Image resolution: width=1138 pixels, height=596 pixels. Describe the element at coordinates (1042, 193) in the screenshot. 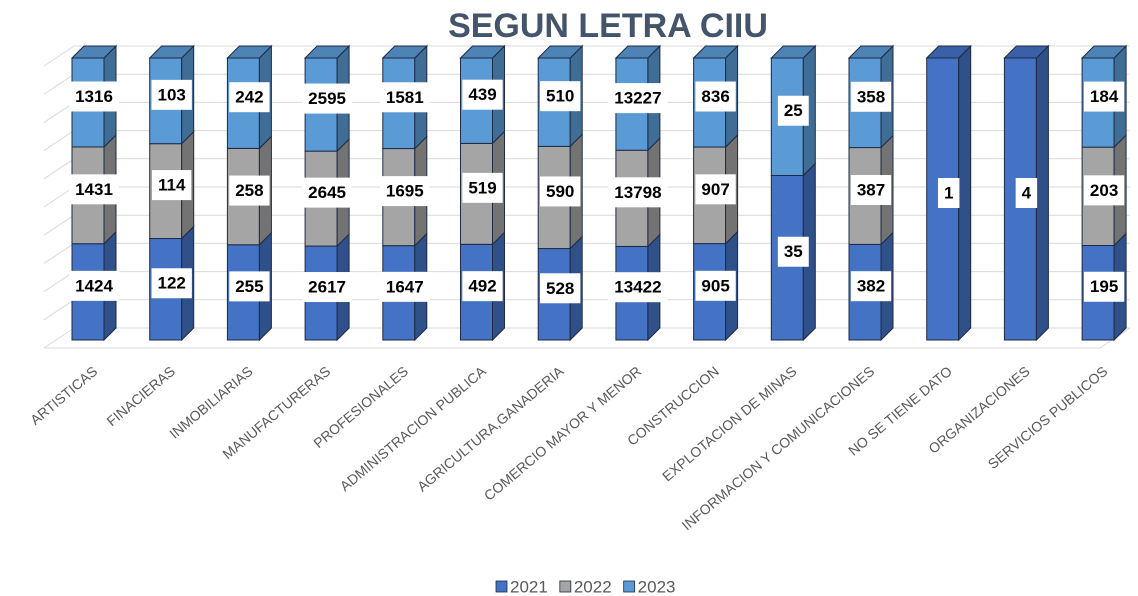

I see `bar-side` at that location.